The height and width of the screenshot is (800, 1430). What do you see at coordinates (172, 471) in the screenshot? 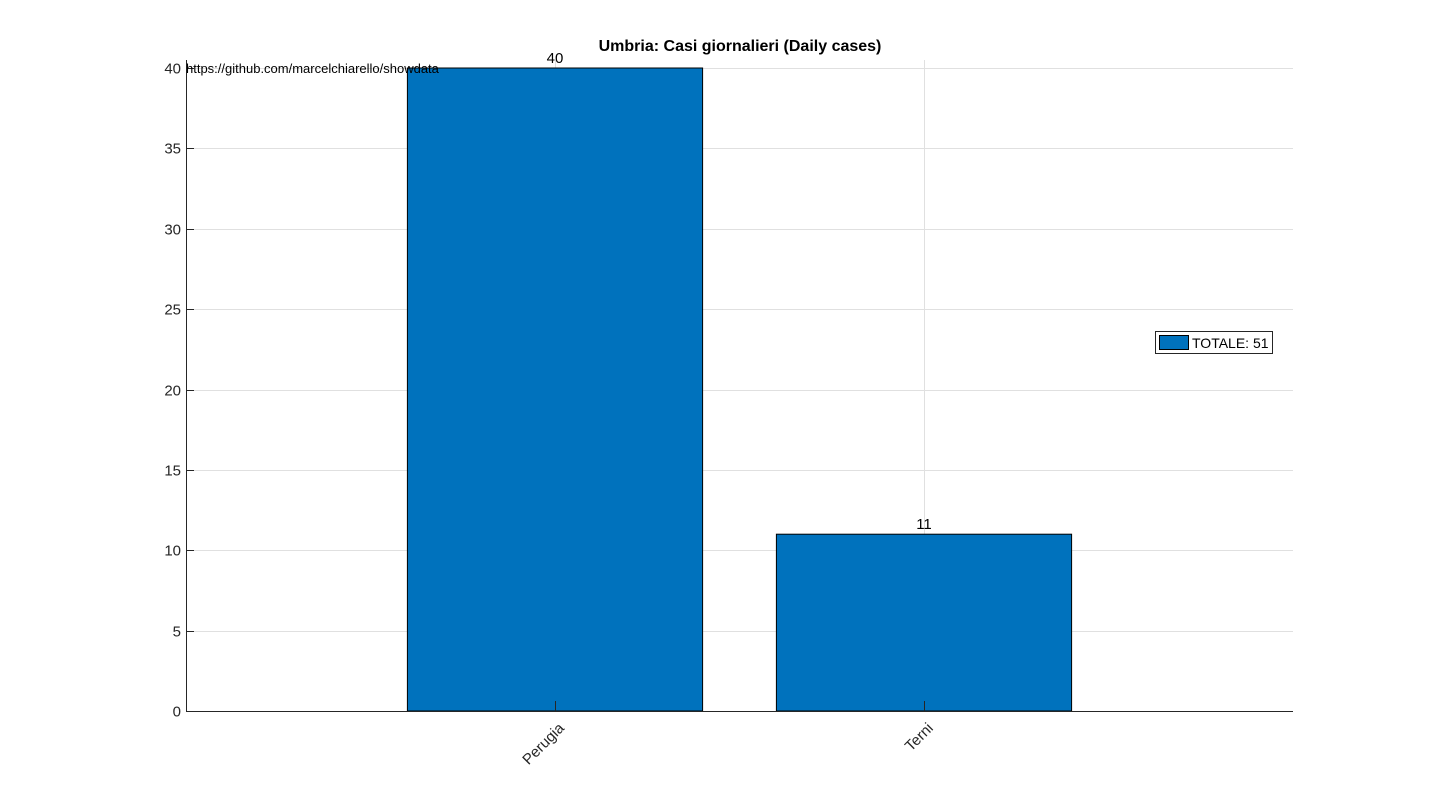
I see `y-tick-label: 15` at bounding box center [172, 471].